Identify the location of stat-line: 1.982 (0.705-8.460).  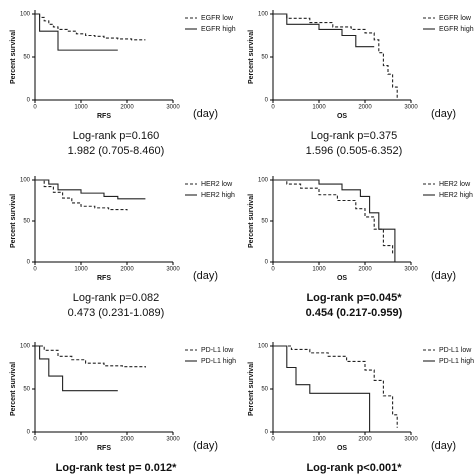
(116, 151).